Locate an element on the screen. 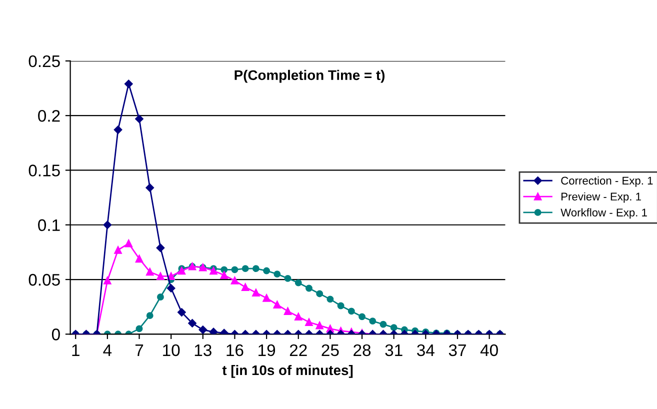 Image resolution: width=657 pixels, height=409 pixels. y-tick-label: 0.2 is located at coordinates (49, 116).